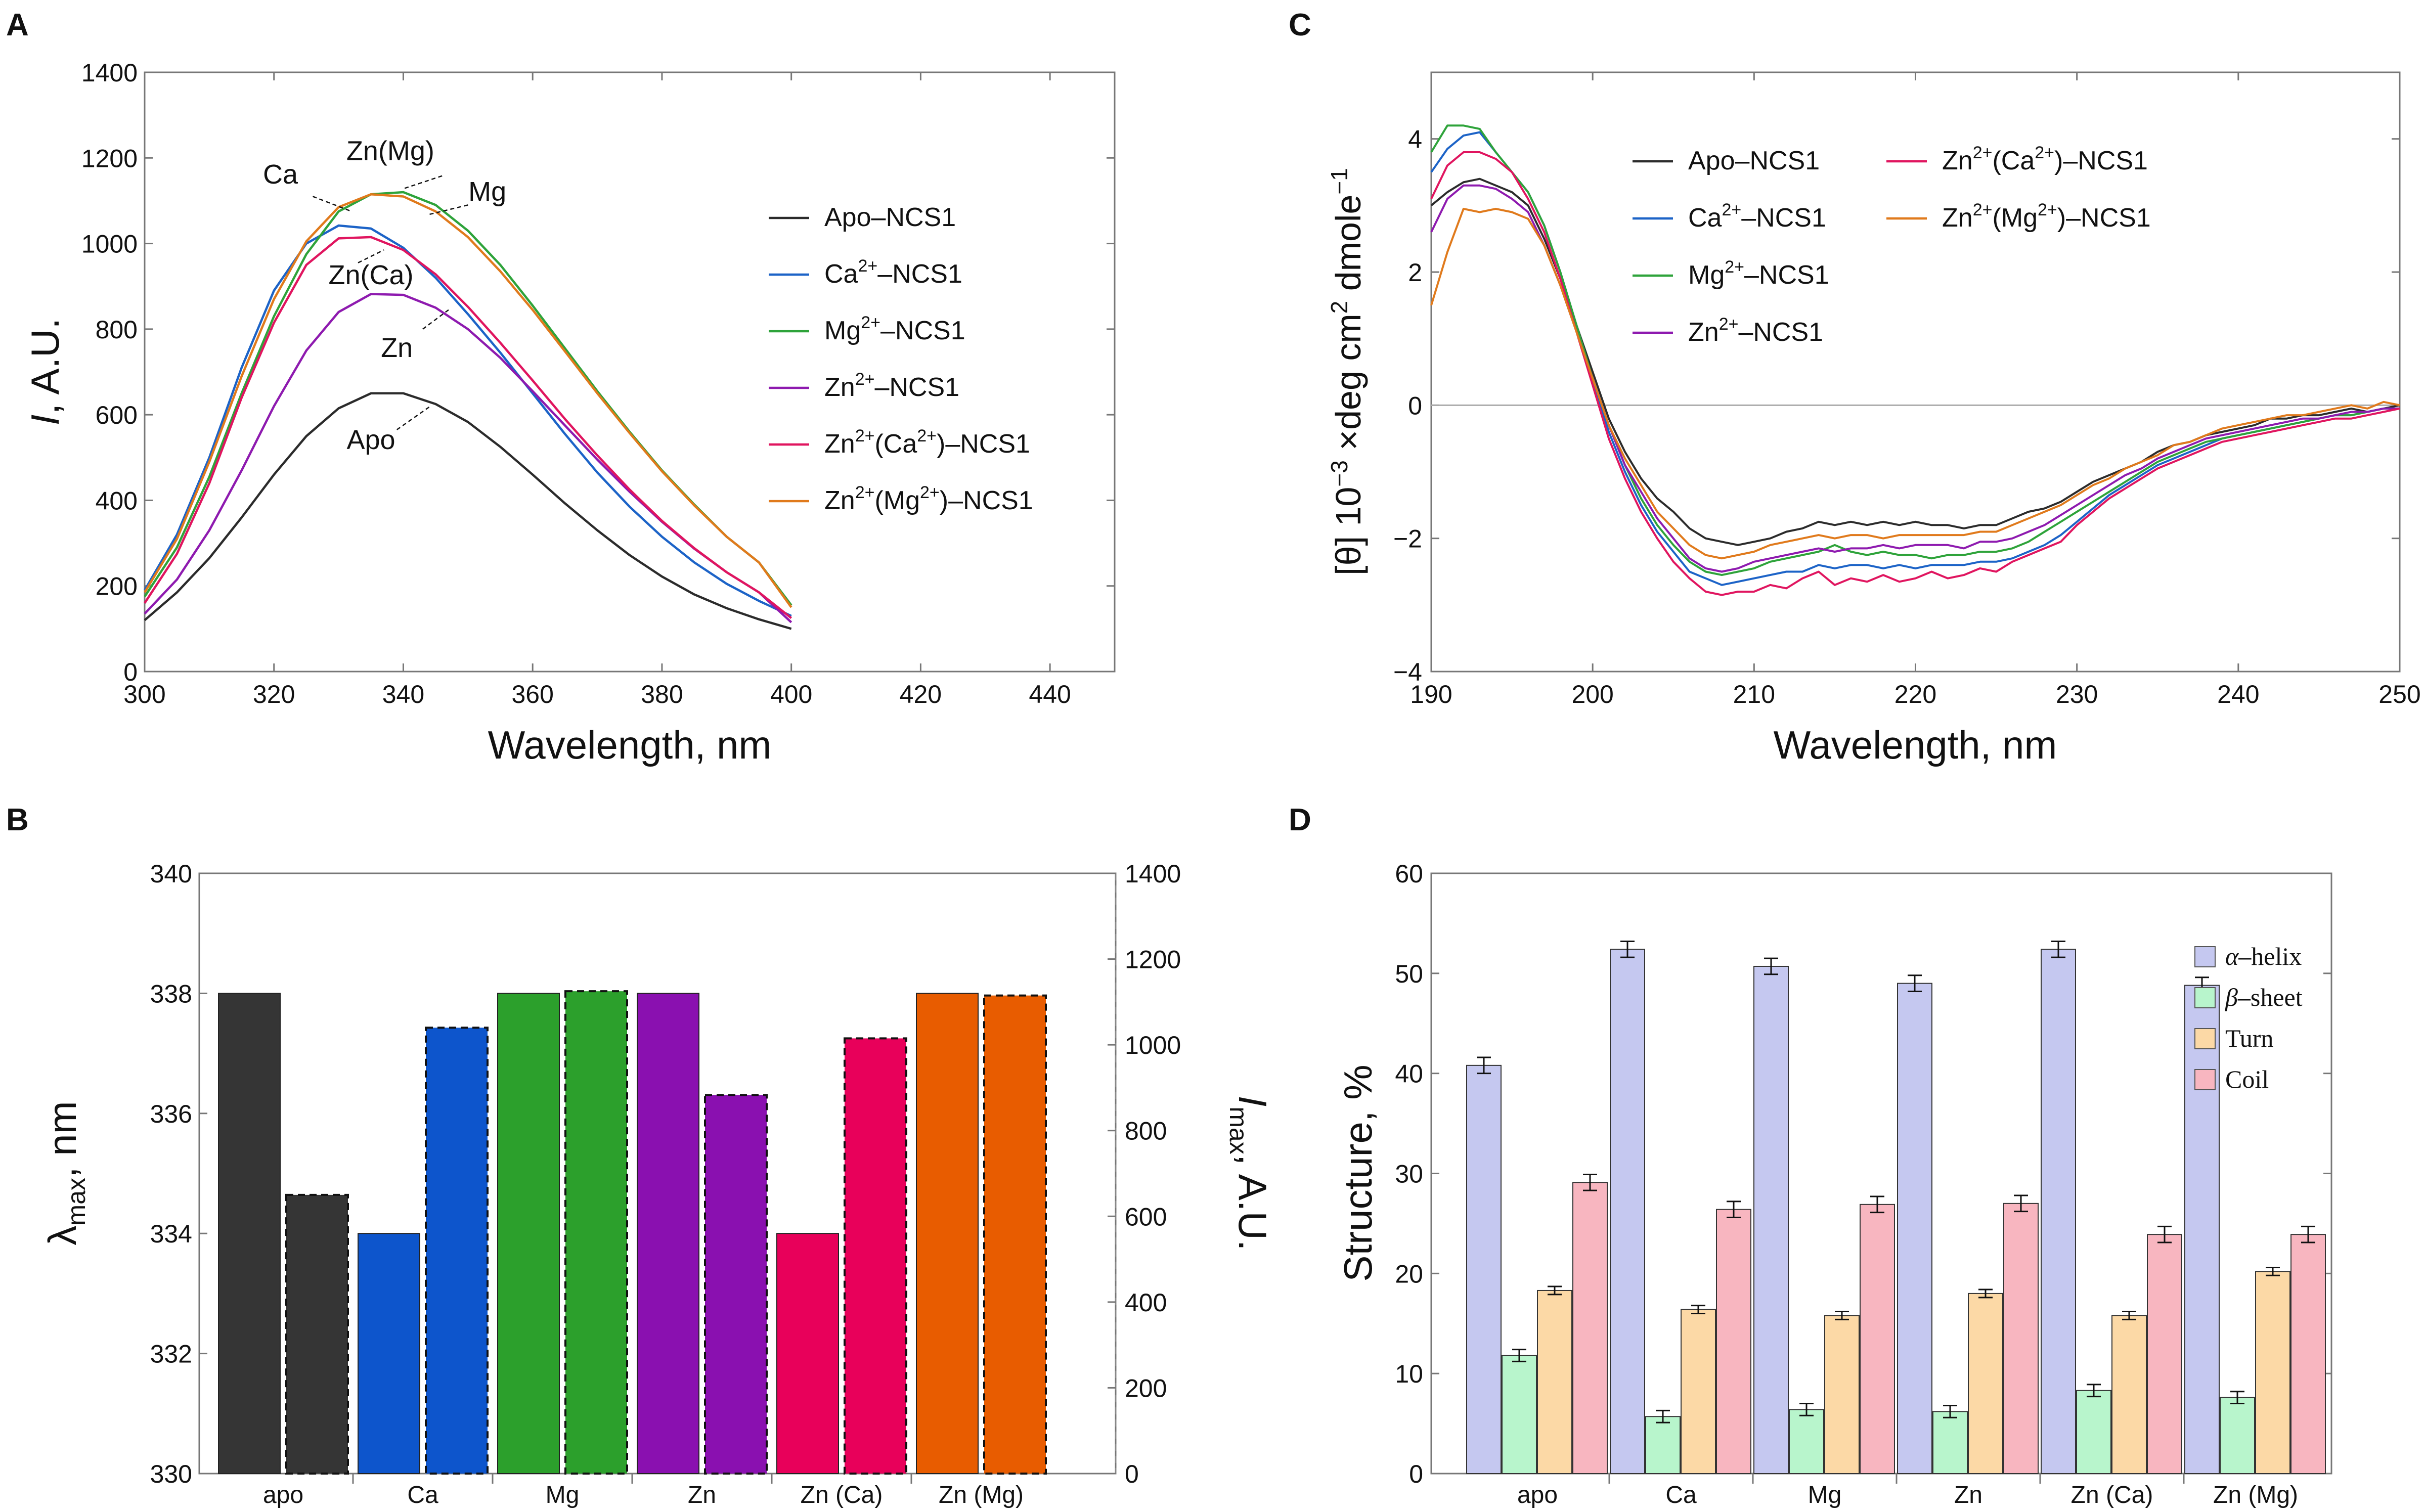 The image size is (2424, 1512). What do you see at coordinates (390, 151) in the screenshot?
I see `panel-a-annotation-label: Zn(Mg)` at bounding box center [390, 151].